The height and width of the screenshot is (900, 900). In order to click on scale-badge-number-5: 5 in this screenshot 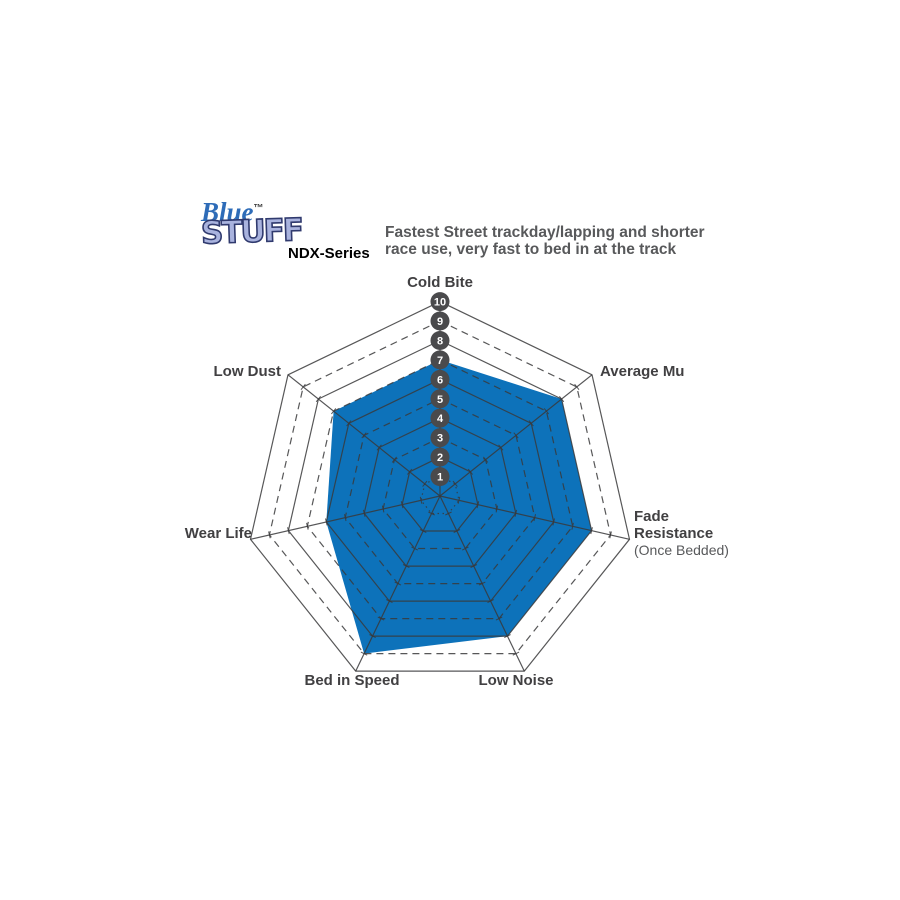, I will do `click(440, 400)`.